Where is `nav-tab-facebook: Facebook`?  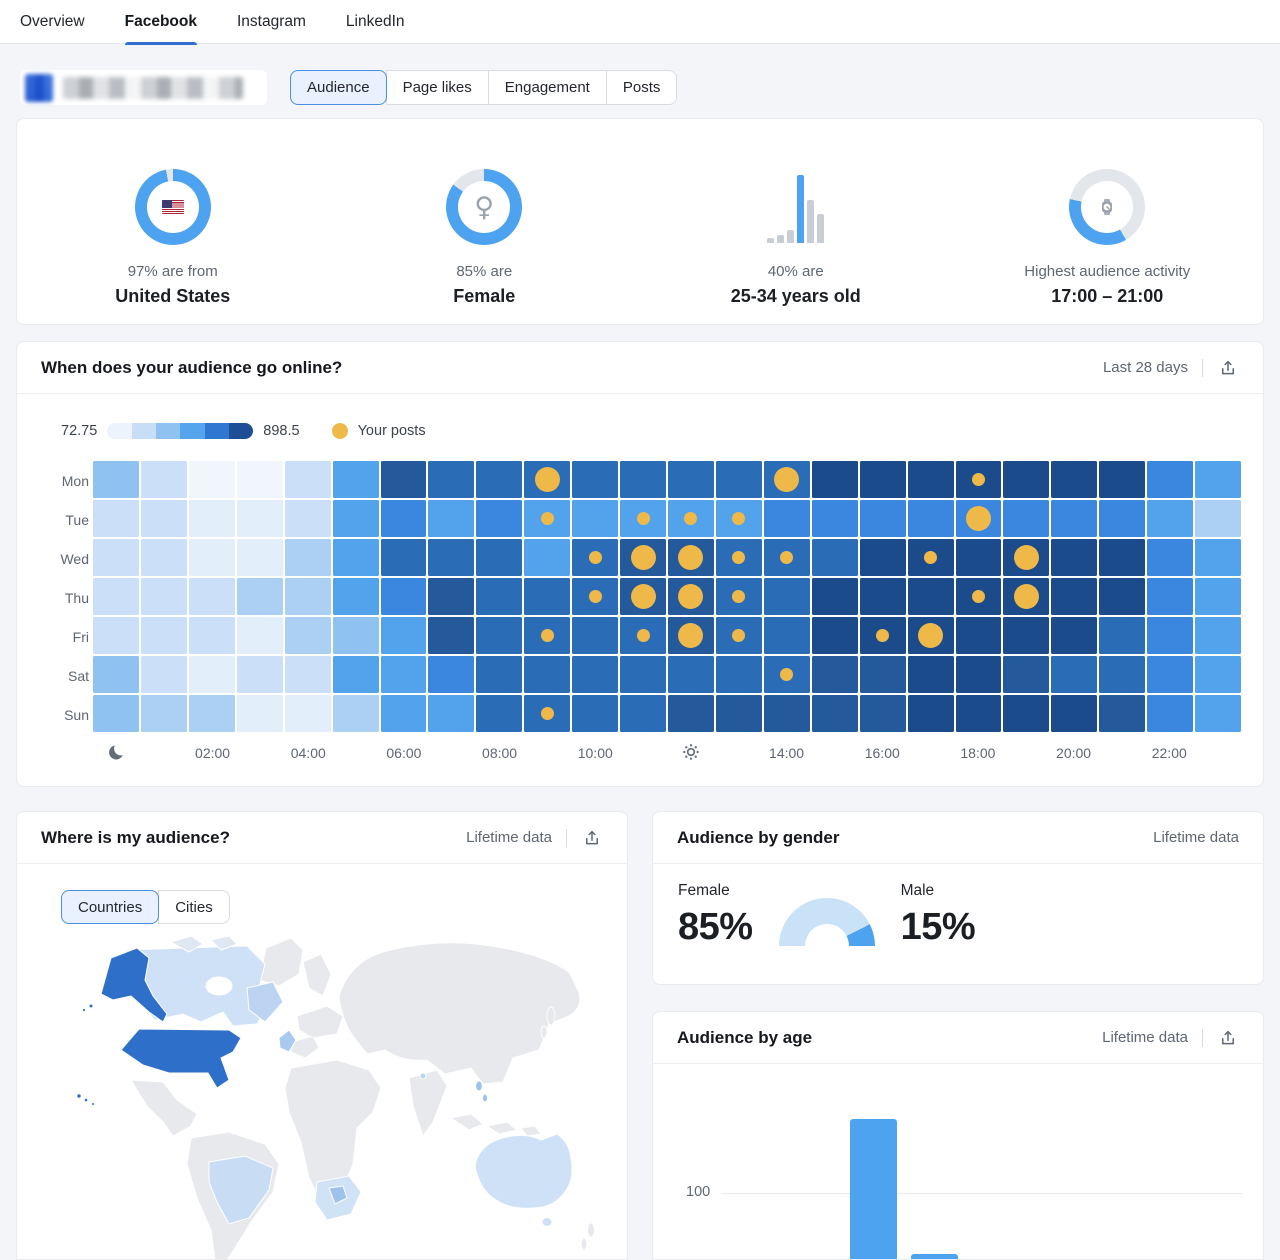 nav-tab-facebook: Facebook is located at coordinates (161, 22).